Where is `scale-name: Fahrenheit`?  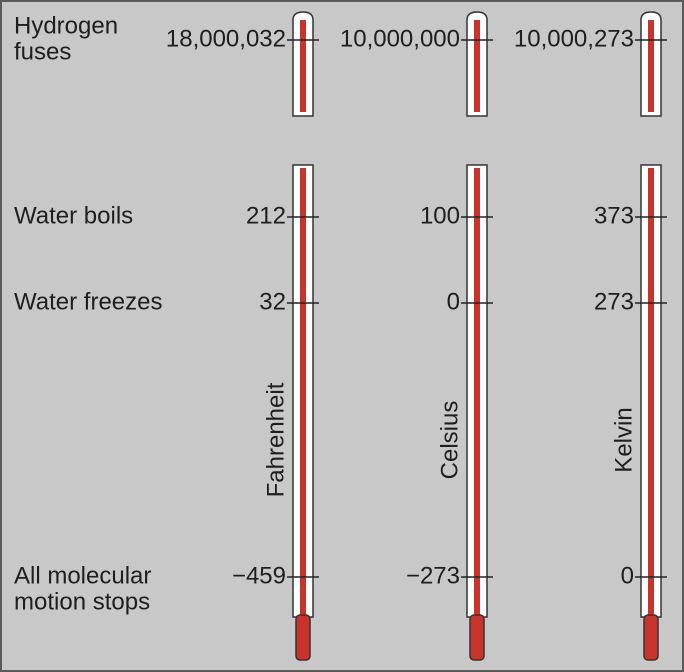
scale-name: Fahrenheit is located at coordinates (275, 439).